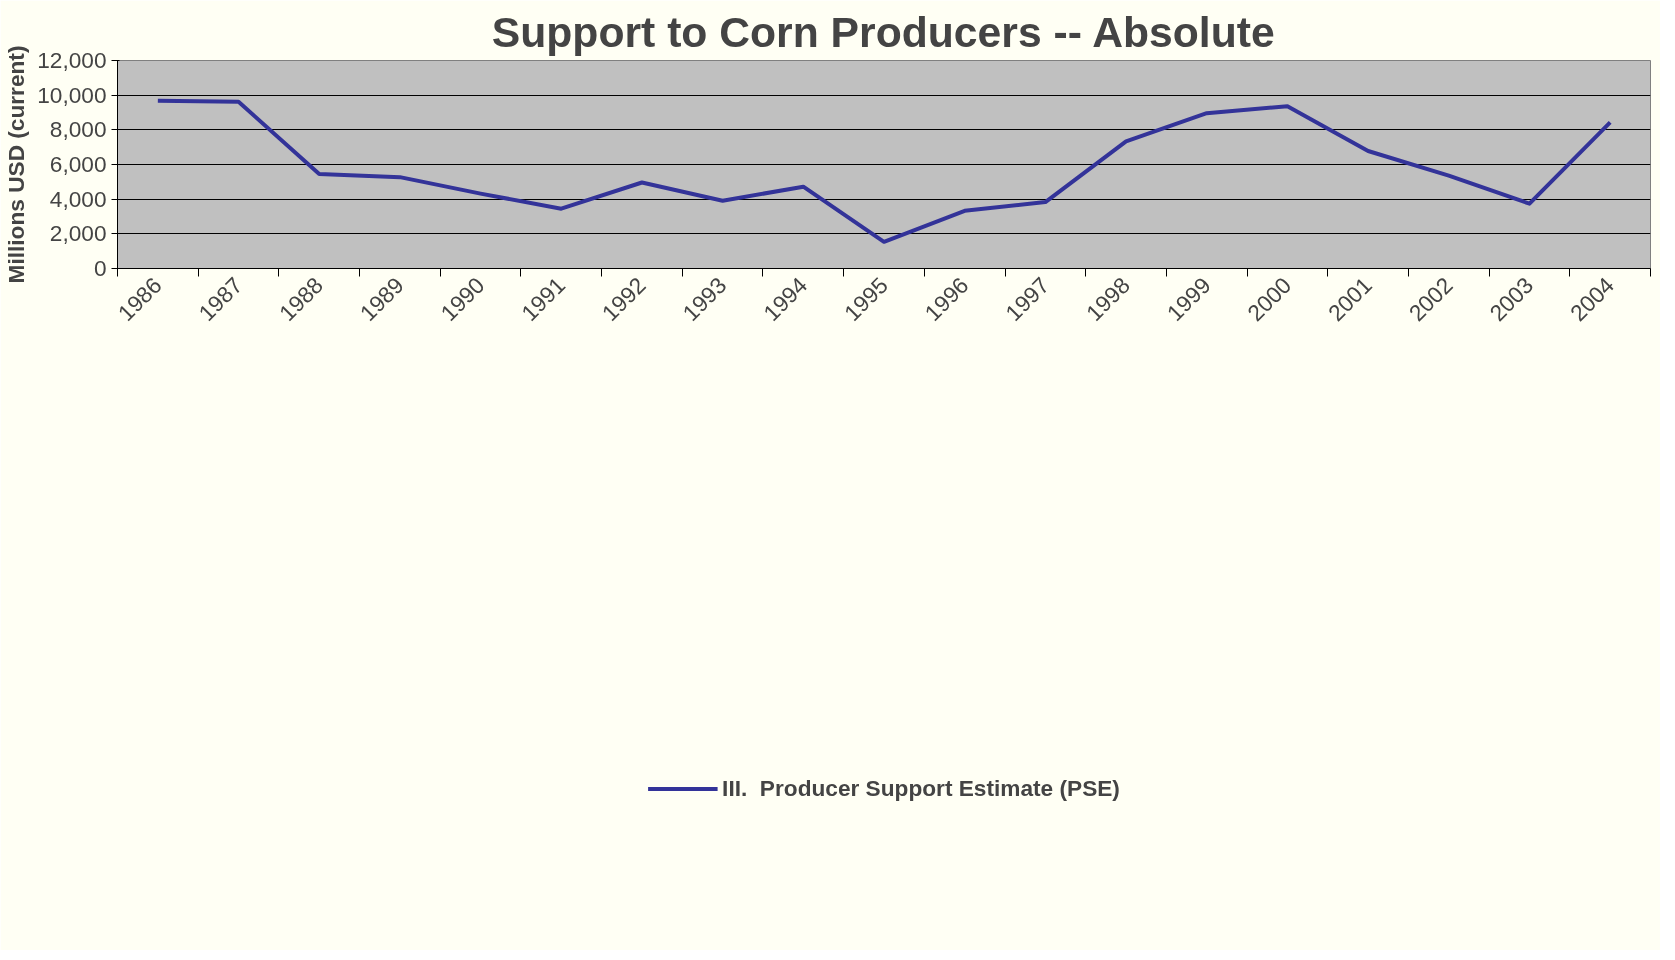  What do you see at coordinates (100, 268) in the screenshot?
I see `y-tick-label: 0` at bounding box center [100, 268].